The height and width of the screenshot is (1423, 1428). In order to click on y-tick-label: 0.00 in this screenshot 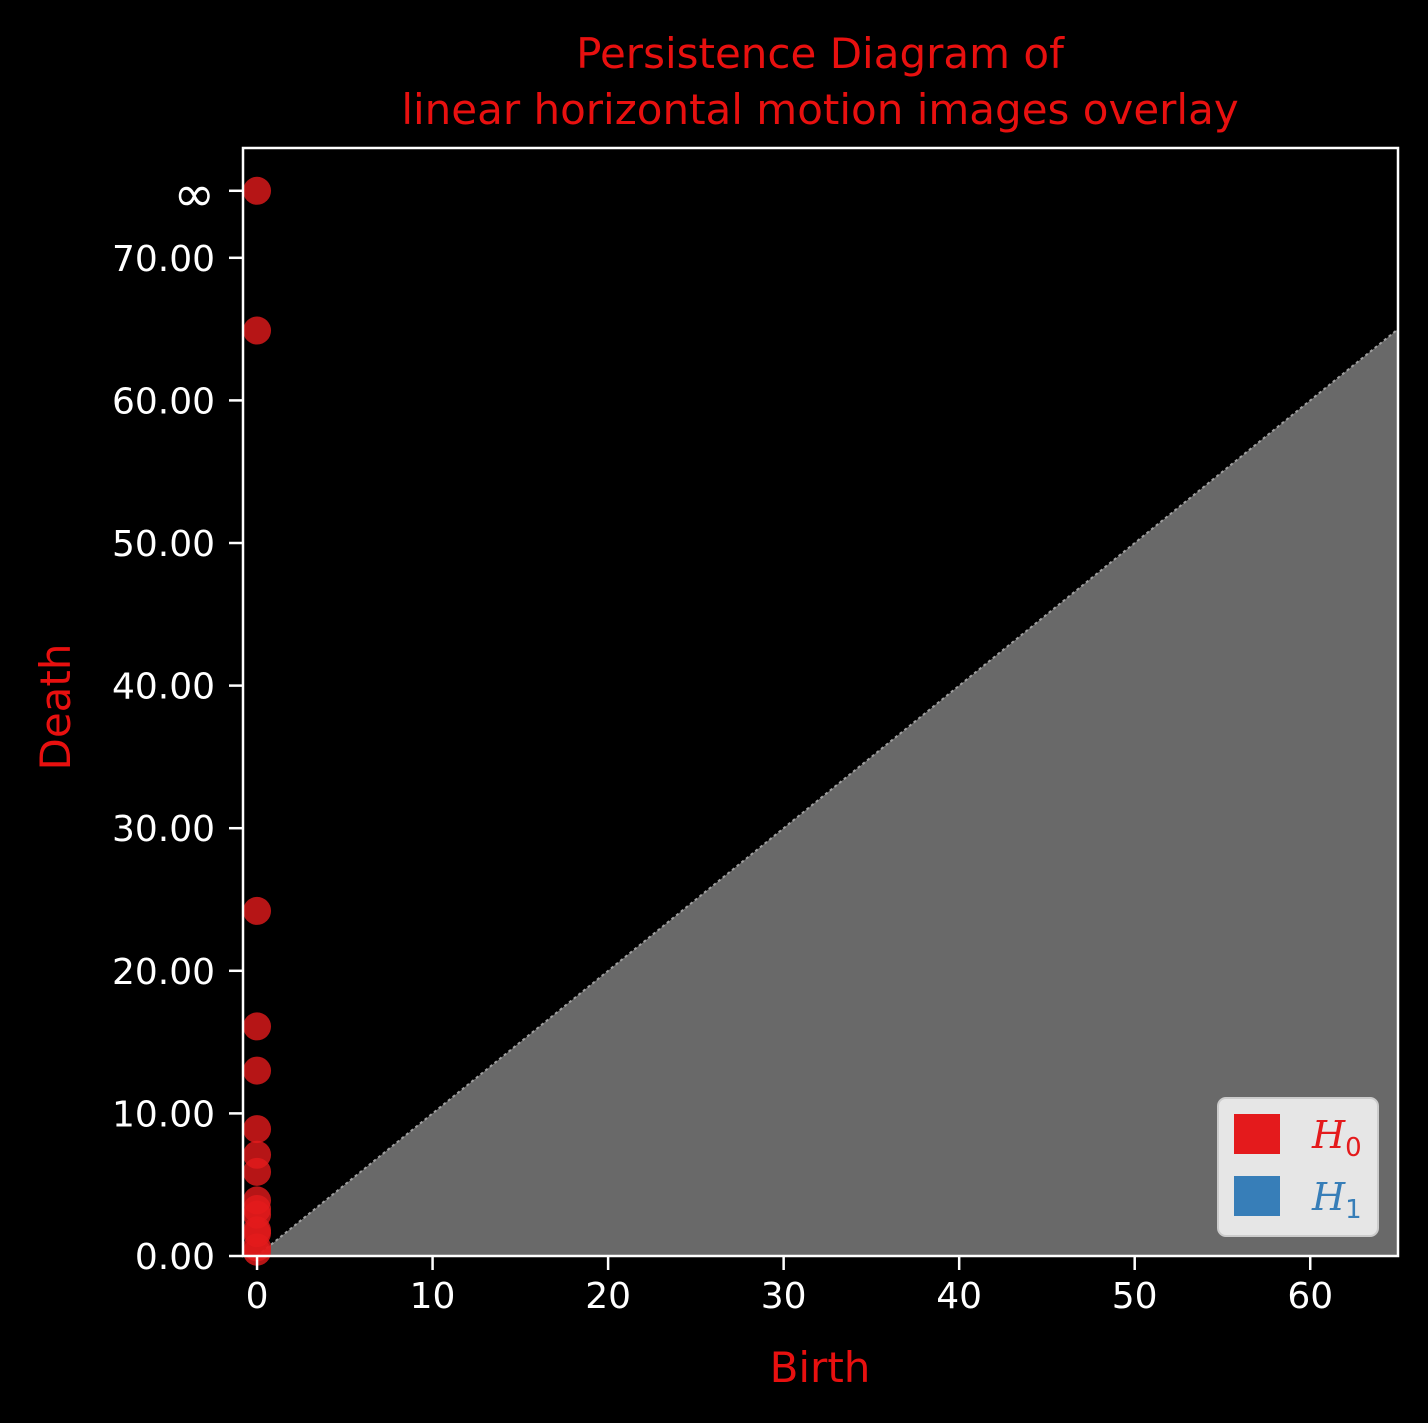, I will do `click(175, 1257)`.